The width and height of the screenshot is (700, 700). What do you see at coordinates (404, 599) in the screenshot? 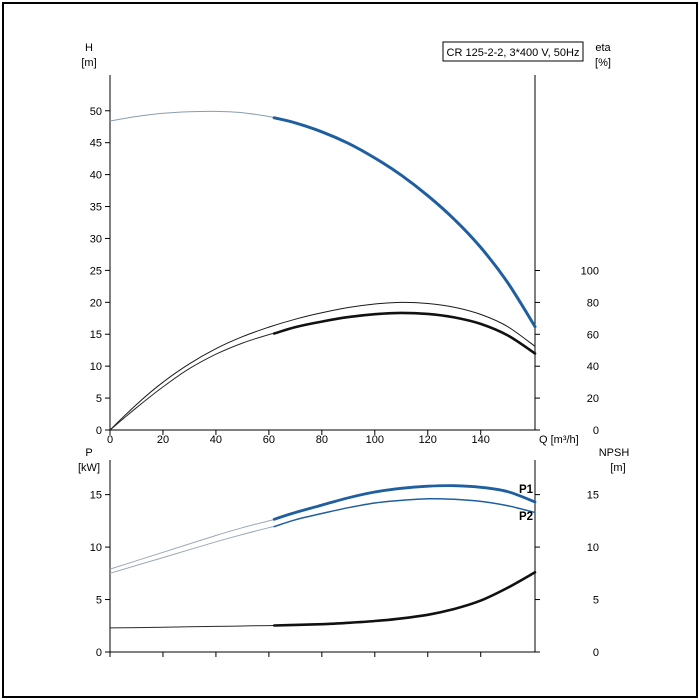
I see `series-NPSH` at bounding box center [404, 599].